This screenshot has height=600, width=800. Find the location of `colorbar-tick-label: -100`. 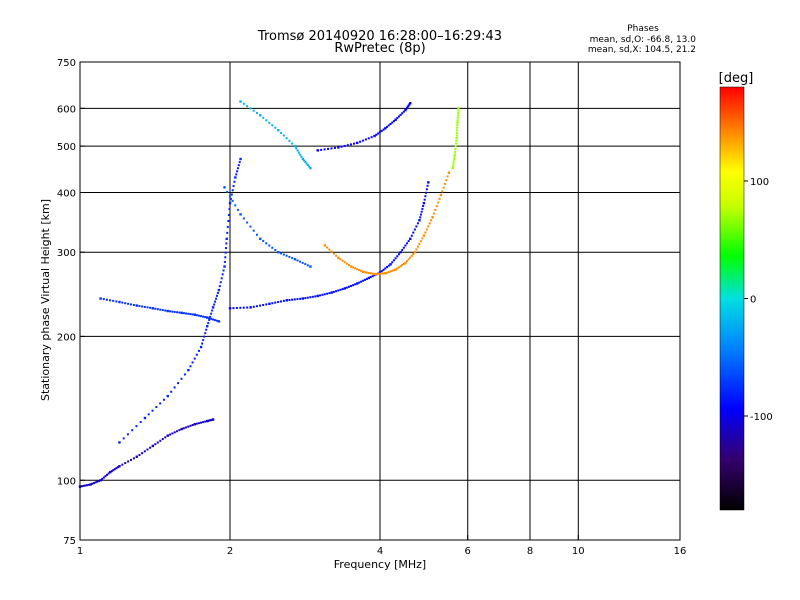

colorbar-tick-label: -100 is located at coordinates (761, 417).